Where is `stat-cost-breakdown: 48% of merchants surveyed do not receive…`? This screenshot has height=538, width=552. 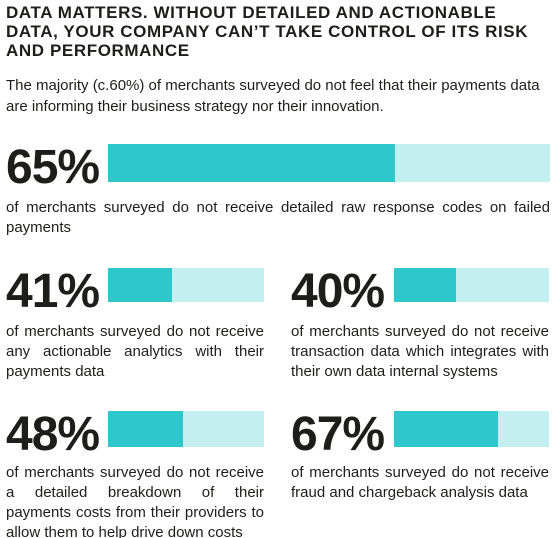
stat-cost-breakdown: 48% of merchants surveyed do not receive… is located at coordinates (135, 474).